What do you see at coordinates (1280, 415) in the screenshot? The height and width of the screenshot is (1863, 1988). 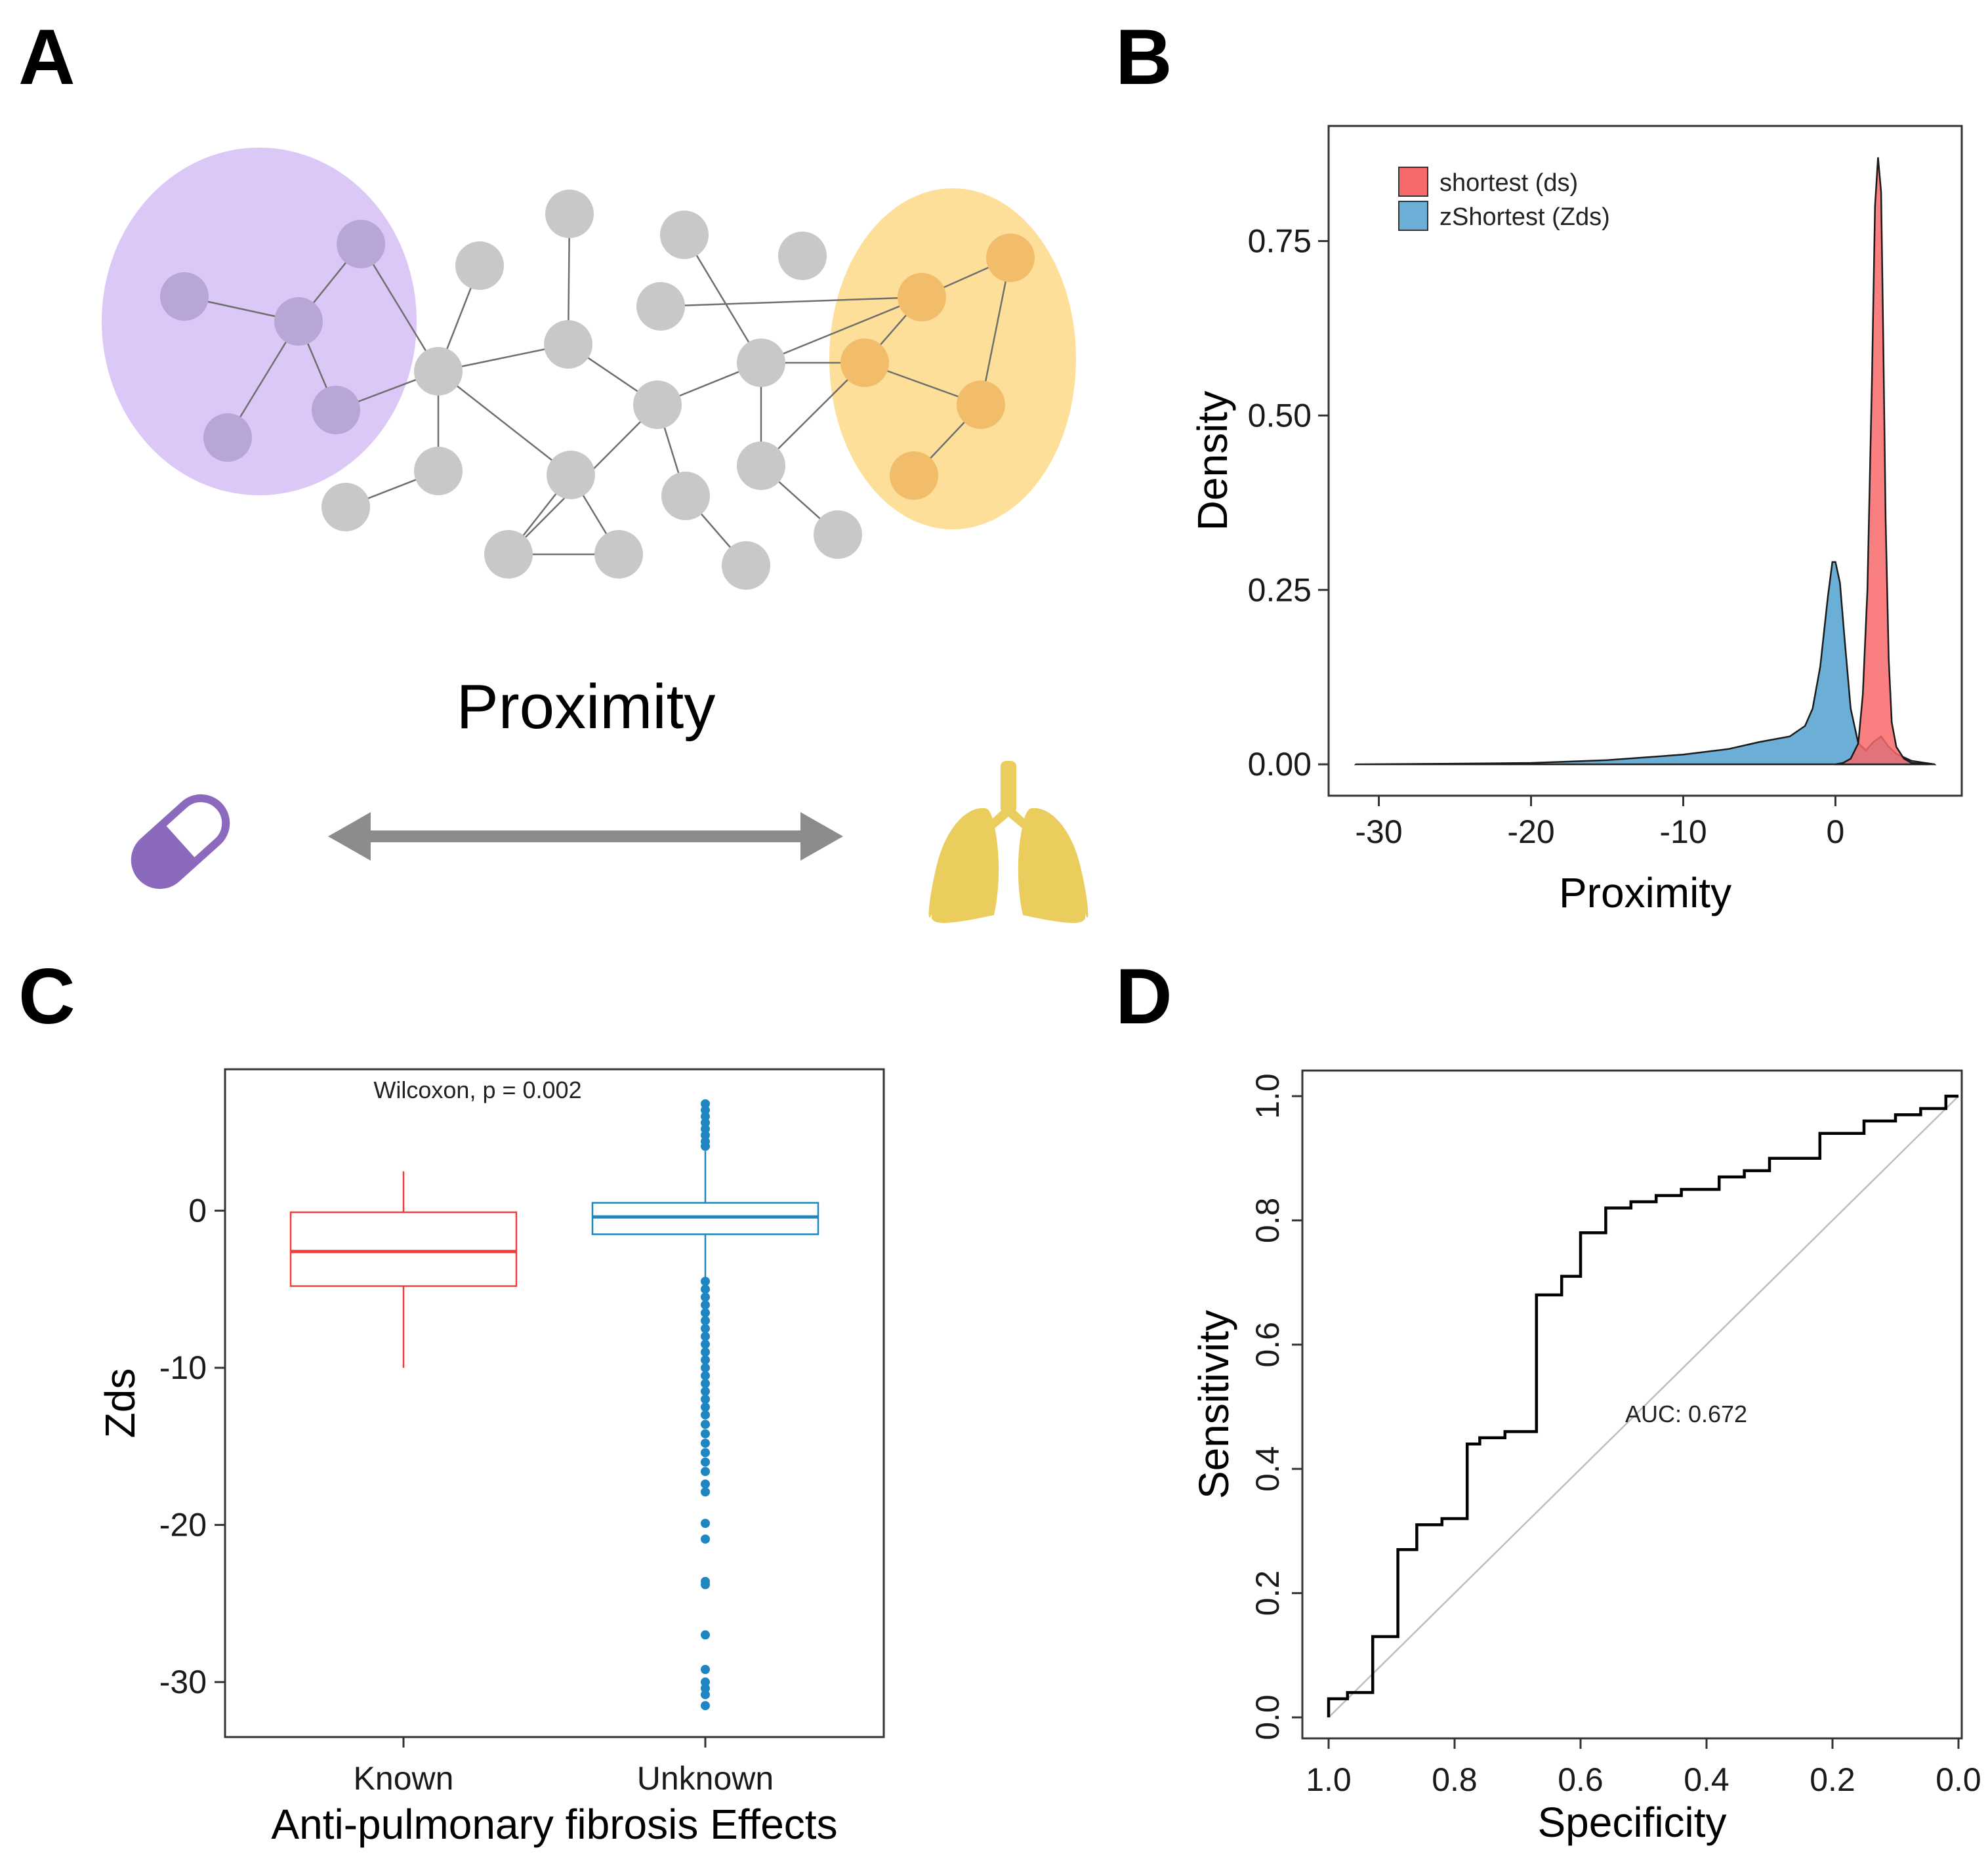 I see `y-tick-label: 0.50` at bounding box center [1280, 415].